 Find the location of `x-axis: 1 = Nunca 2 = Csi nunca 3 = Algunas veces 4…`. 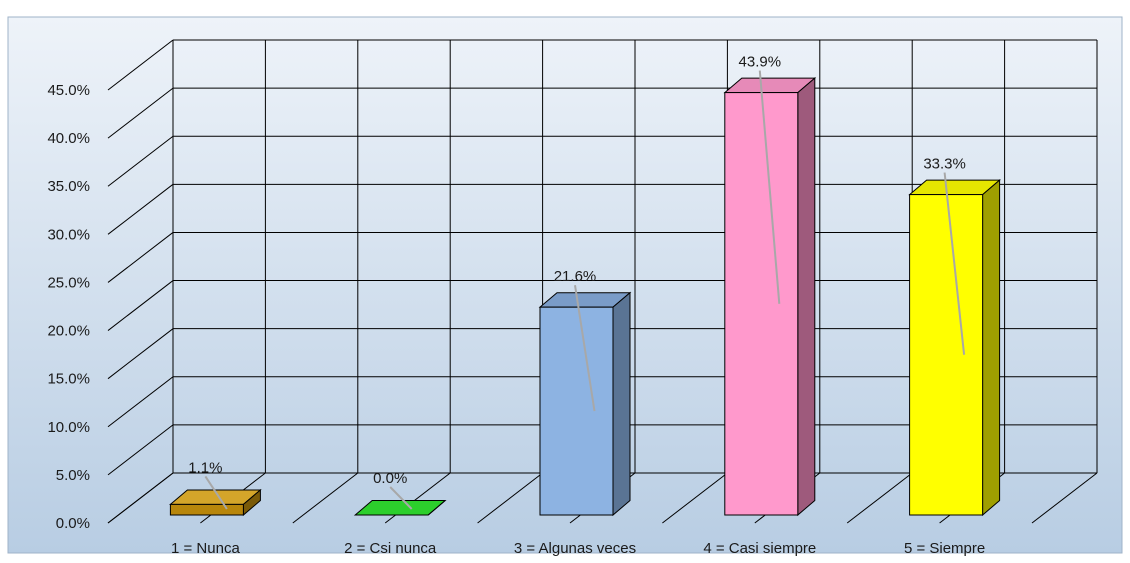

x-axis: 1 = Nunca 2 = Csi nunca 3 = Algunas veces 4… is located at coordinates (578, 548).